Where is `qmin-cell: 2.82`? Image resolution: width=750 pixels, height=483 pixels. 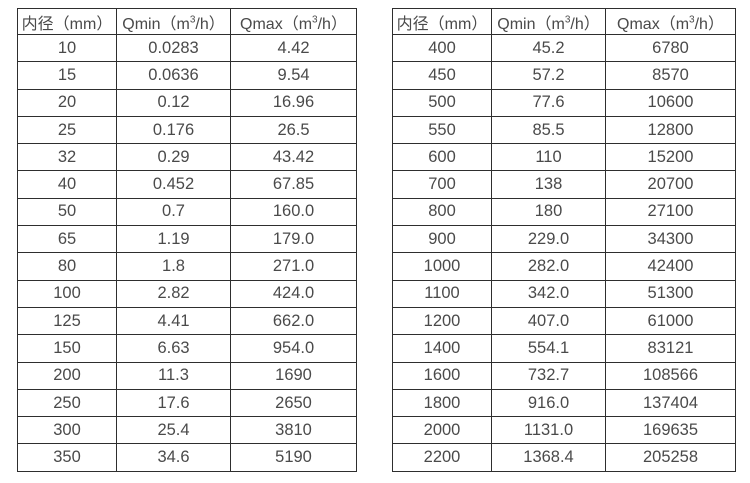 qmin-cell: 2.82 is located at coordinates (173, 293).